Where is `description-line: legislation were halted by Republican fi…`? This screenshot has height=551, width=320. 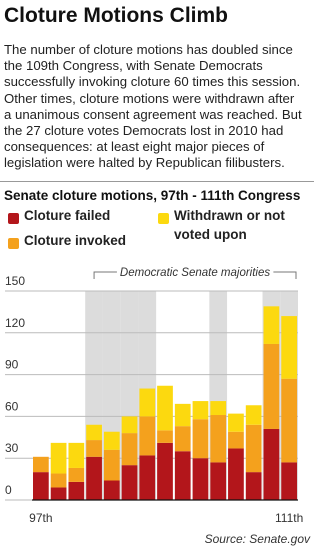 description-line: legislation were halted by Republican fi… is located at coordinates (144, 163).